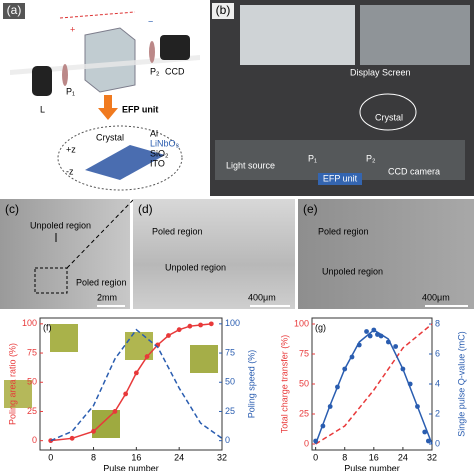  I want to click on roi, so click(51, 280).